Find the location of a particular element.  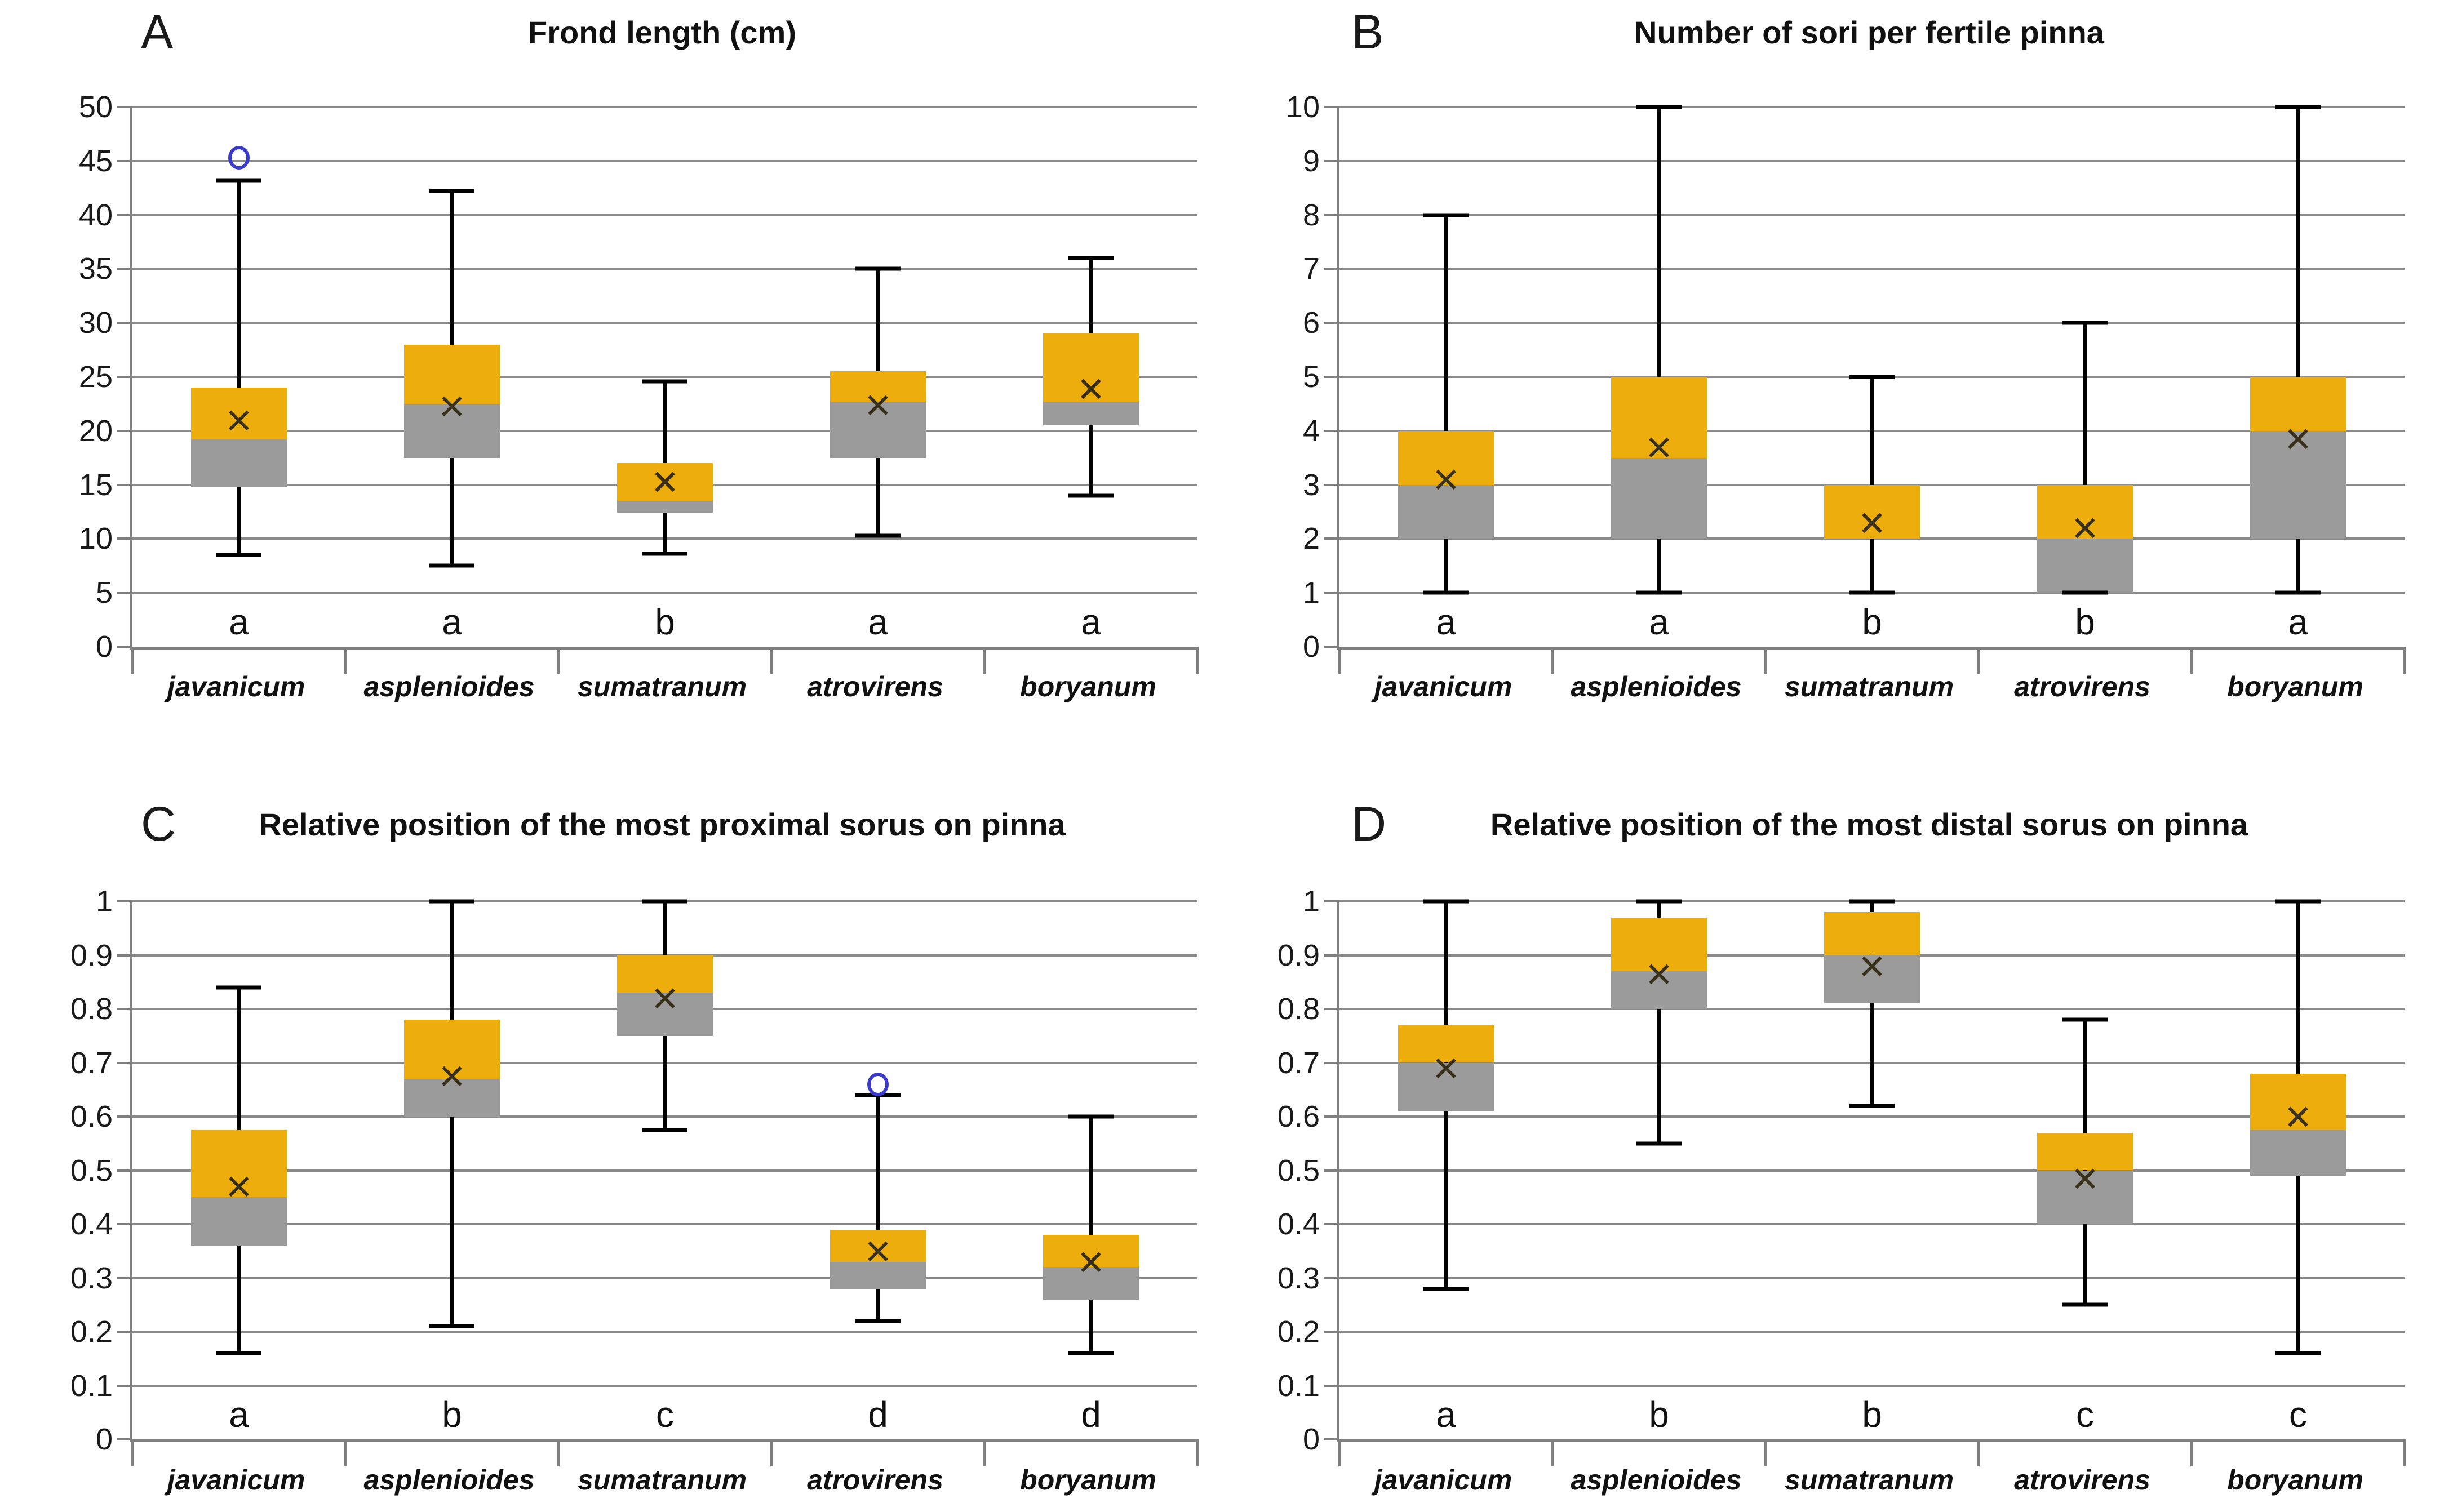

y-tick-label: 8 is located at coordinates (1311, 215).